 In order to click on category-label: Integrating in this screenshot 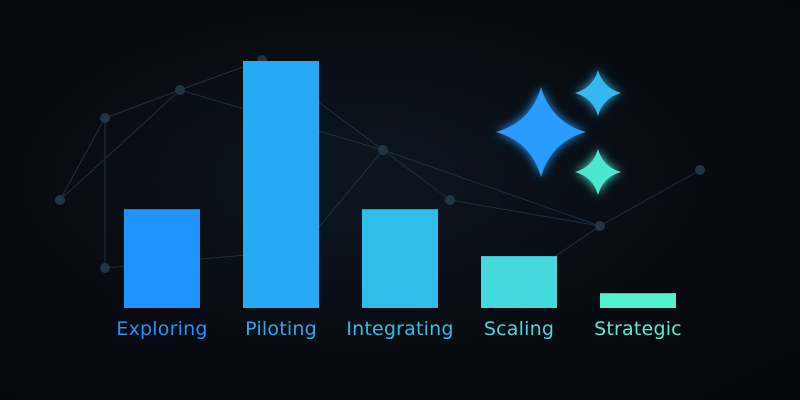, I will do `click(400, 329)`.